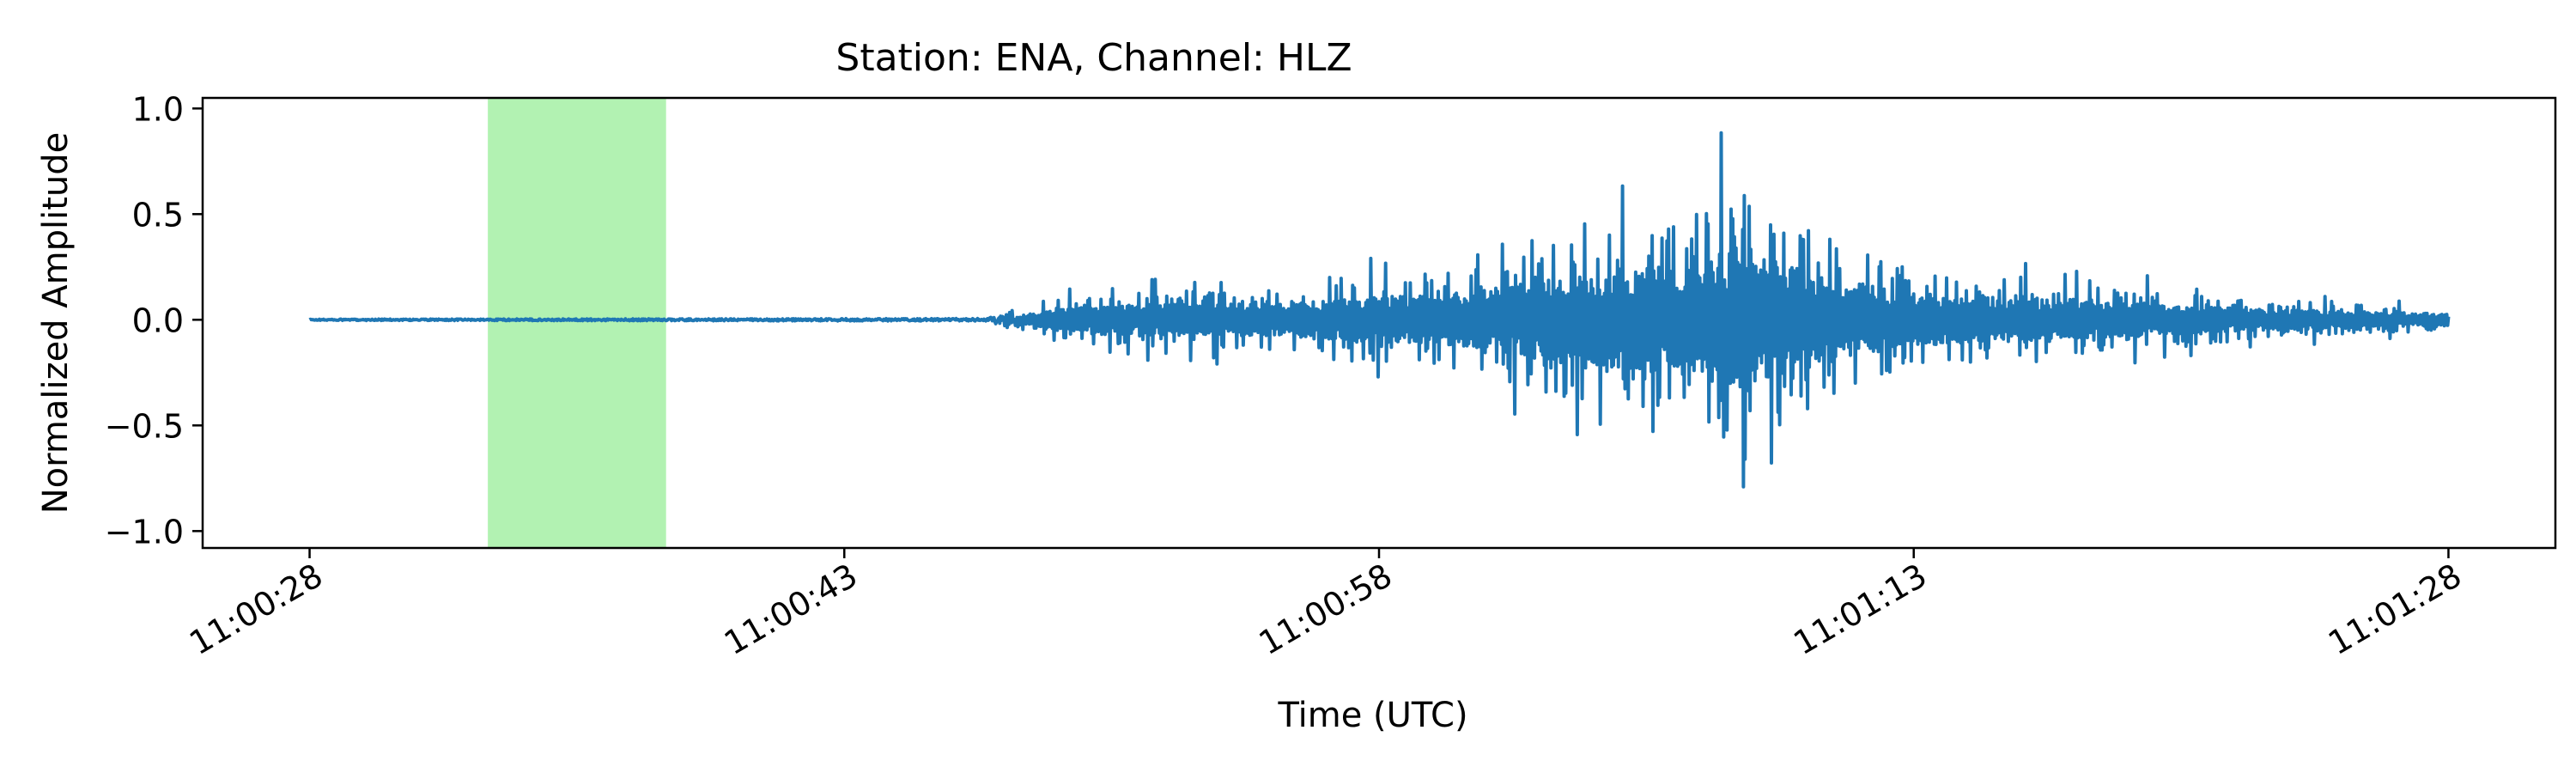  Describe the element at coordinates (158, 109) in the screenshot. I see `y-tick-label: 1.0` at that location.